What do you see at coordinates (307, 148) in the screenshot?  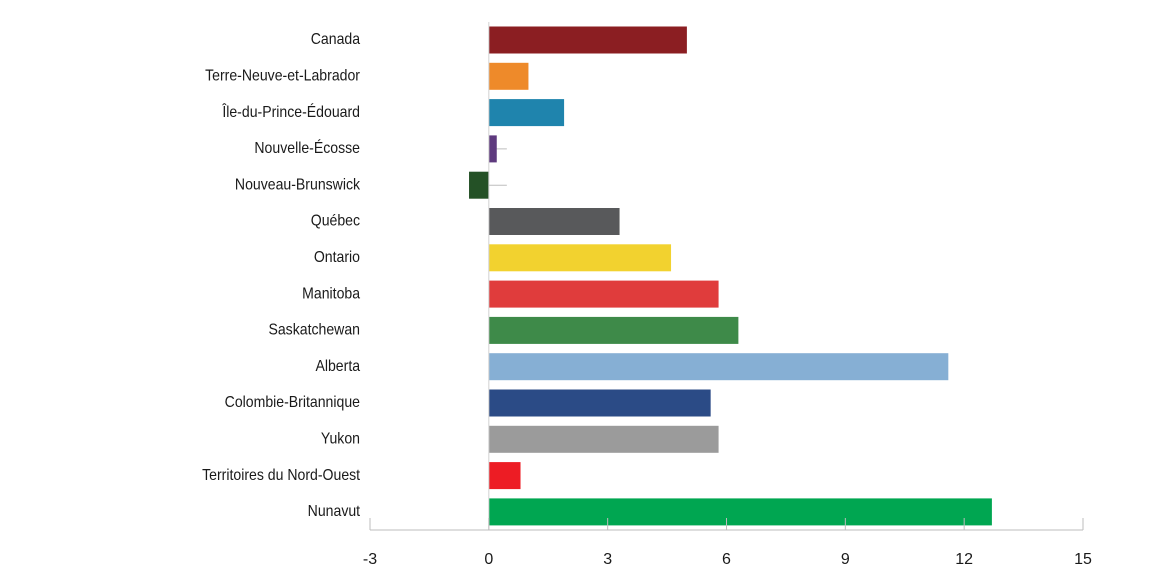 I see `category-label: Nouvelle-Écosse` at bounding box center [307, 148].